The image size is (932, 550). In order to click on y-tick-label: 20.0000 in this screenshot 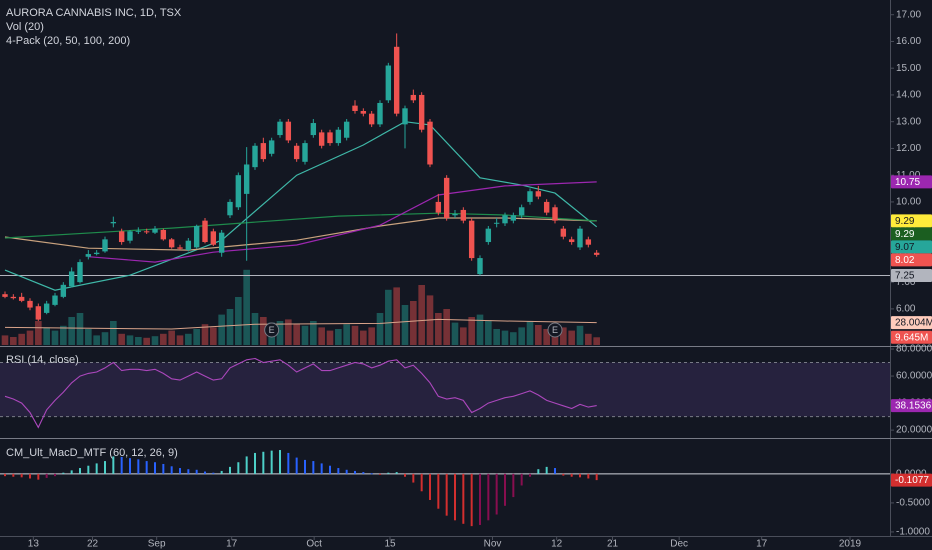, I will do `click(914, 430)`.